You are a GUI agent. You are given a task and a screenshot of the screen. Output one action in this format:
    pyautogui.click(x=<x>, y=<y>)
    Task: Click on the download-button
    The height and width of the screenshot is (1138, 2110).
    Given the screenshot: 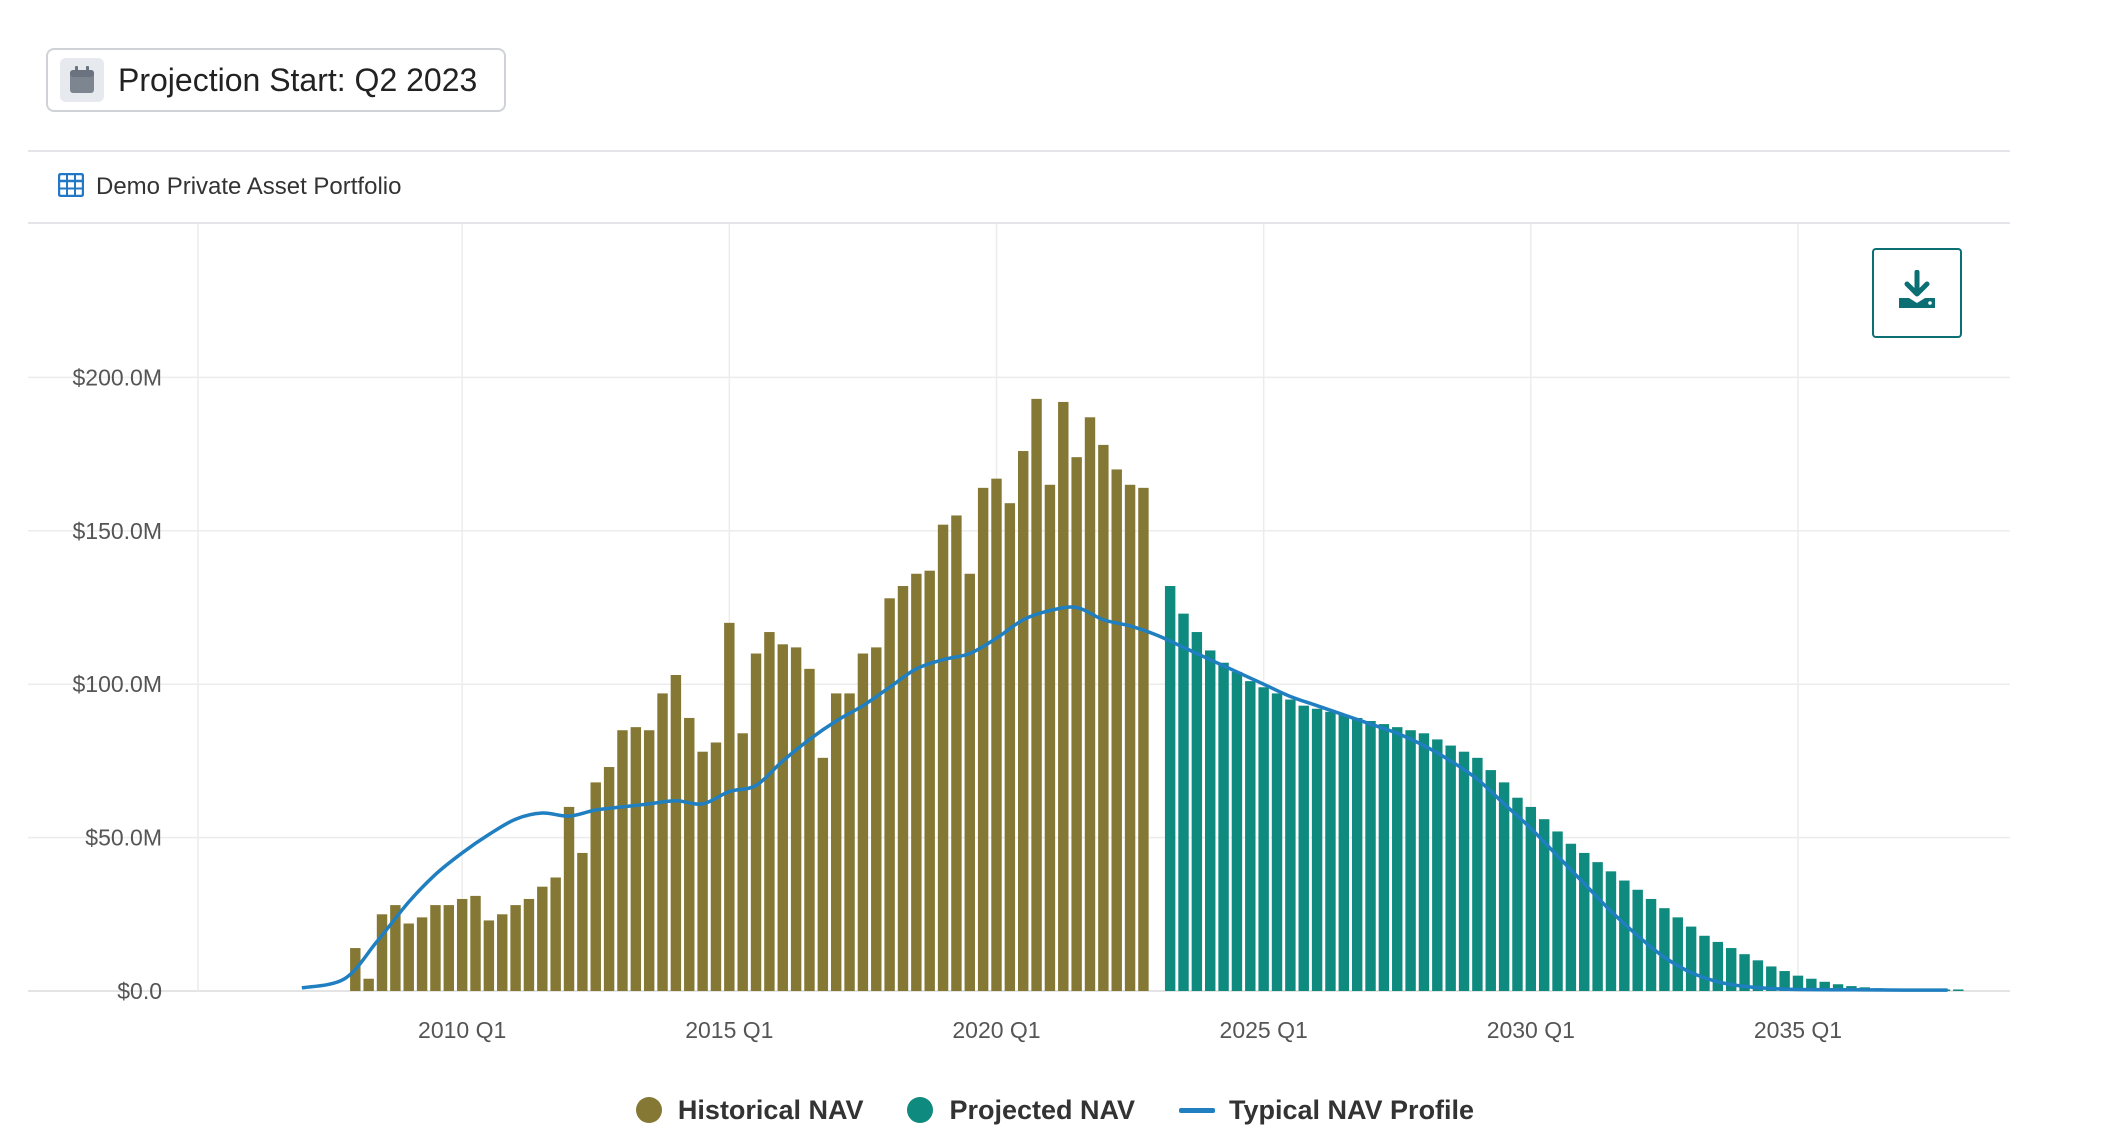 What is the action you would take?
    pyautogui.click(x=1917, y=293)
    